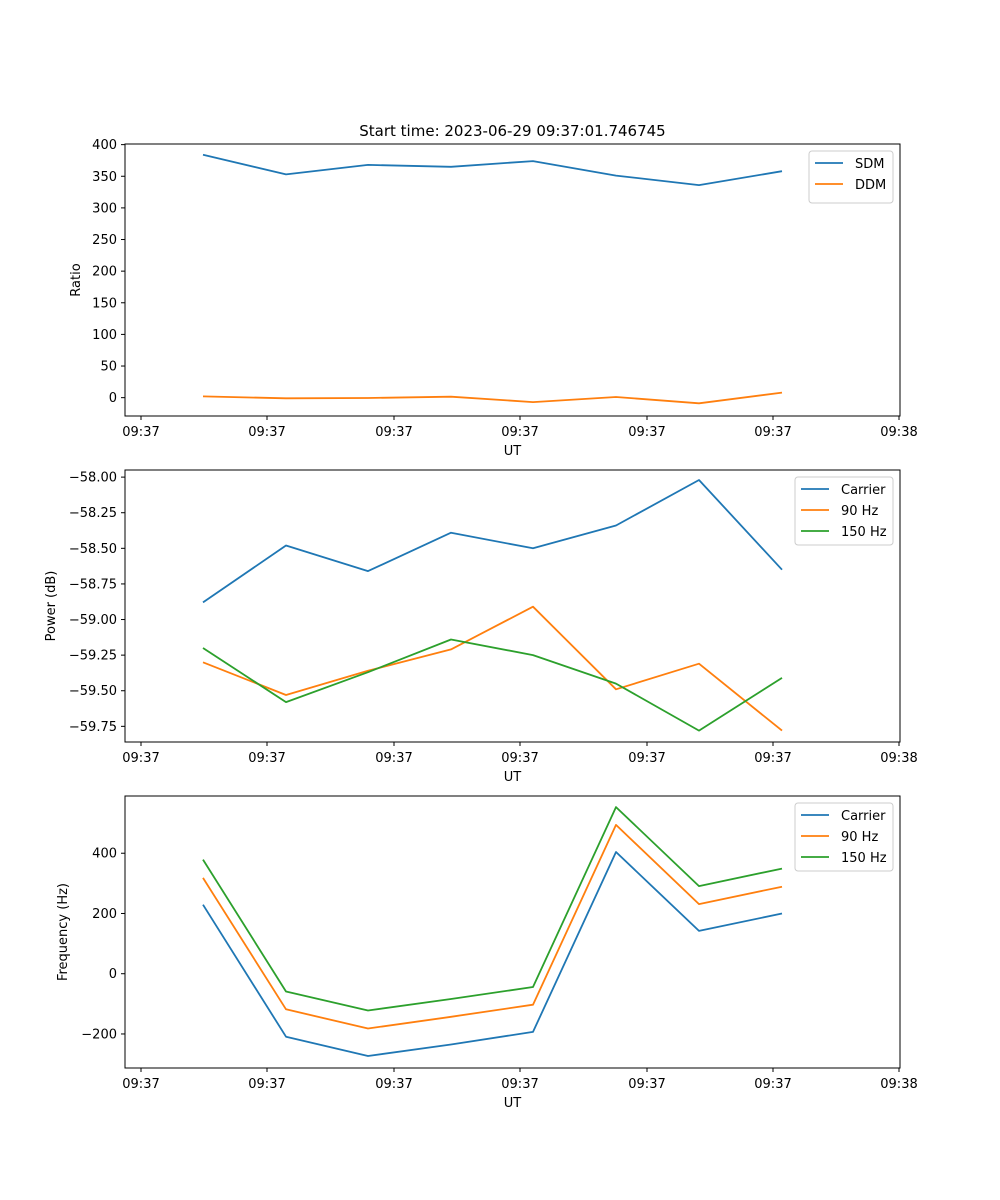 The width and height of the screenshot is (1000, 1200). Describe the element at coordinates (93, 727) in the screenshot. I see `y-tick-label: −59.75` at that location.